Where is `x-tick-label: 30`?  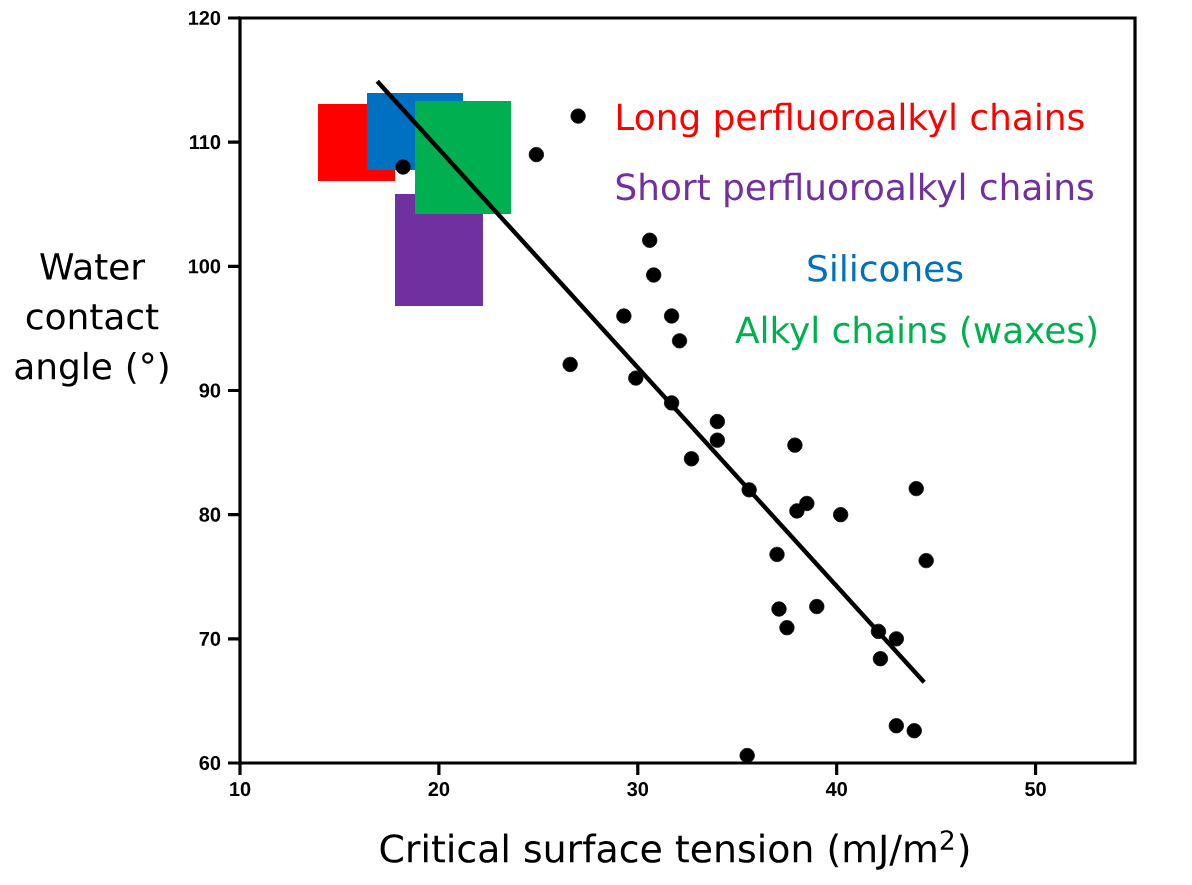 x-tick-label: 30 is located at coordinates (638, 789).